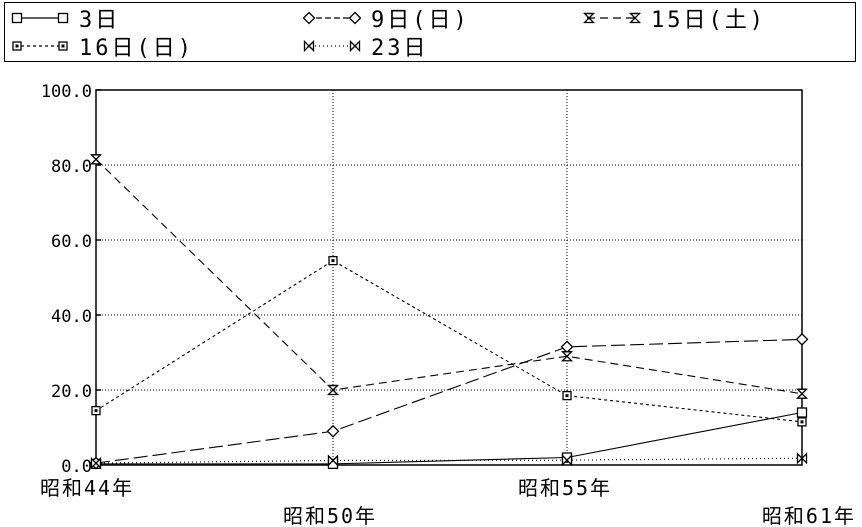 Image resolution: width=862 pixels, height=527 pixels. What do you see at coordinates (71, 317) in the screenshot?
I see `y-tick-label: 40.0` at bounding box center [71, 317].